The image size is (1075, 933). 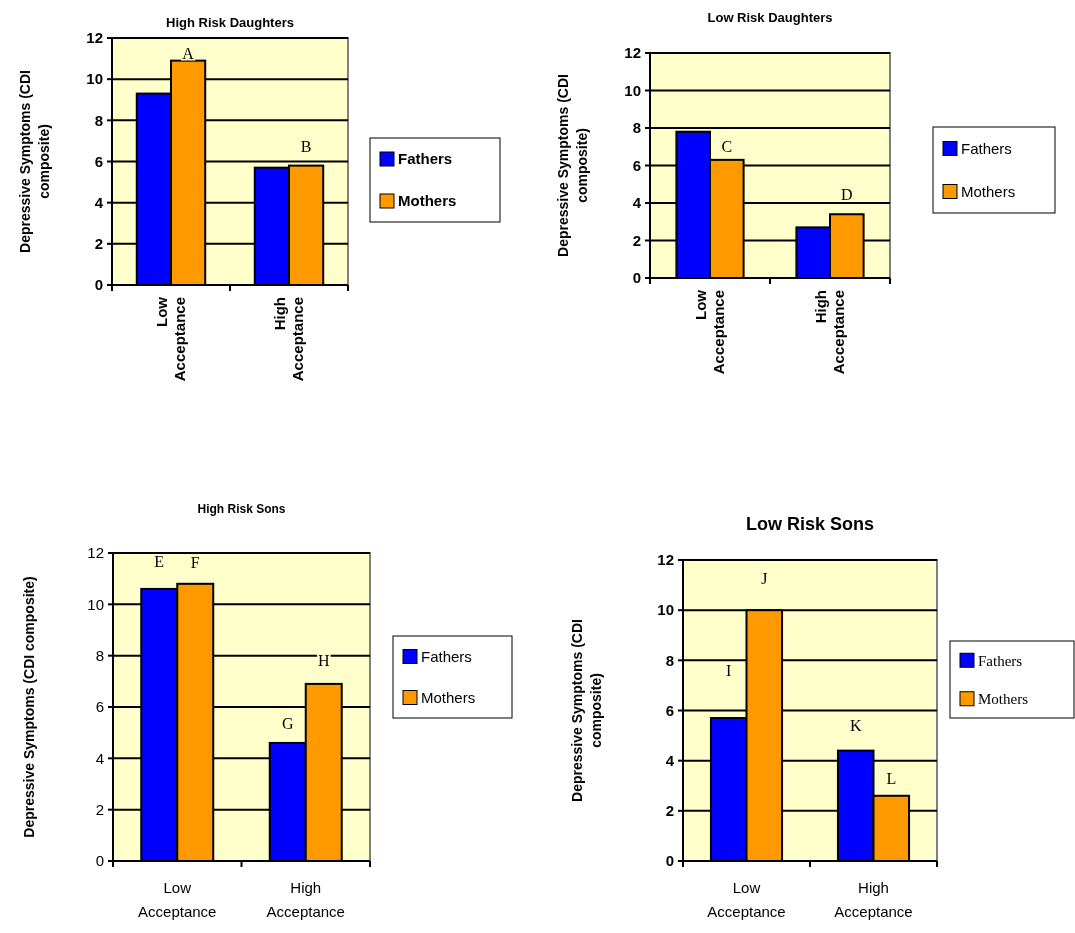 What do you see at coordinates (159, 561) in the screenshot?
I see `annotation: E` at bounding box center [159, 561].